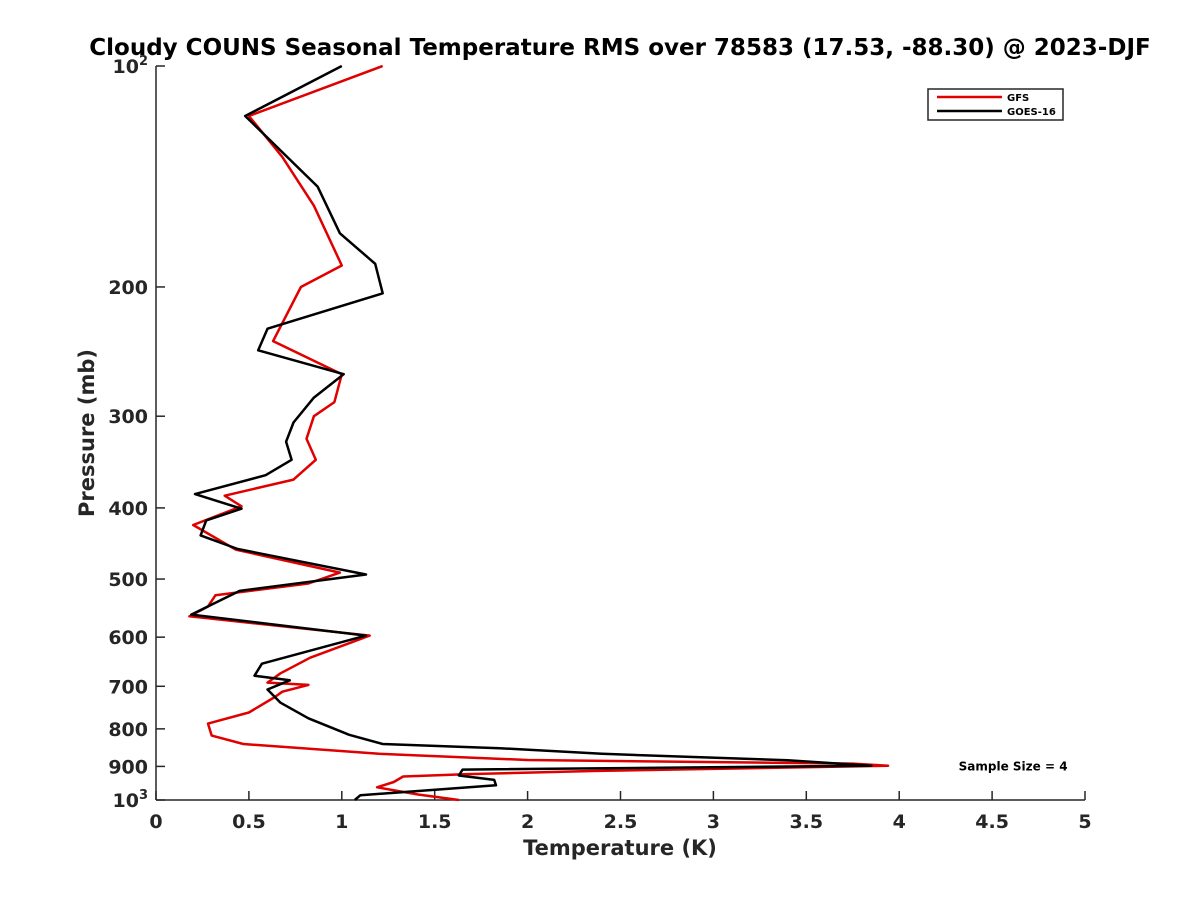  I want to click on x-axis-ticks: 0 0.5 1 1.5 2 2.5 3 3.5 4 4.5 5, so click(620, 812).